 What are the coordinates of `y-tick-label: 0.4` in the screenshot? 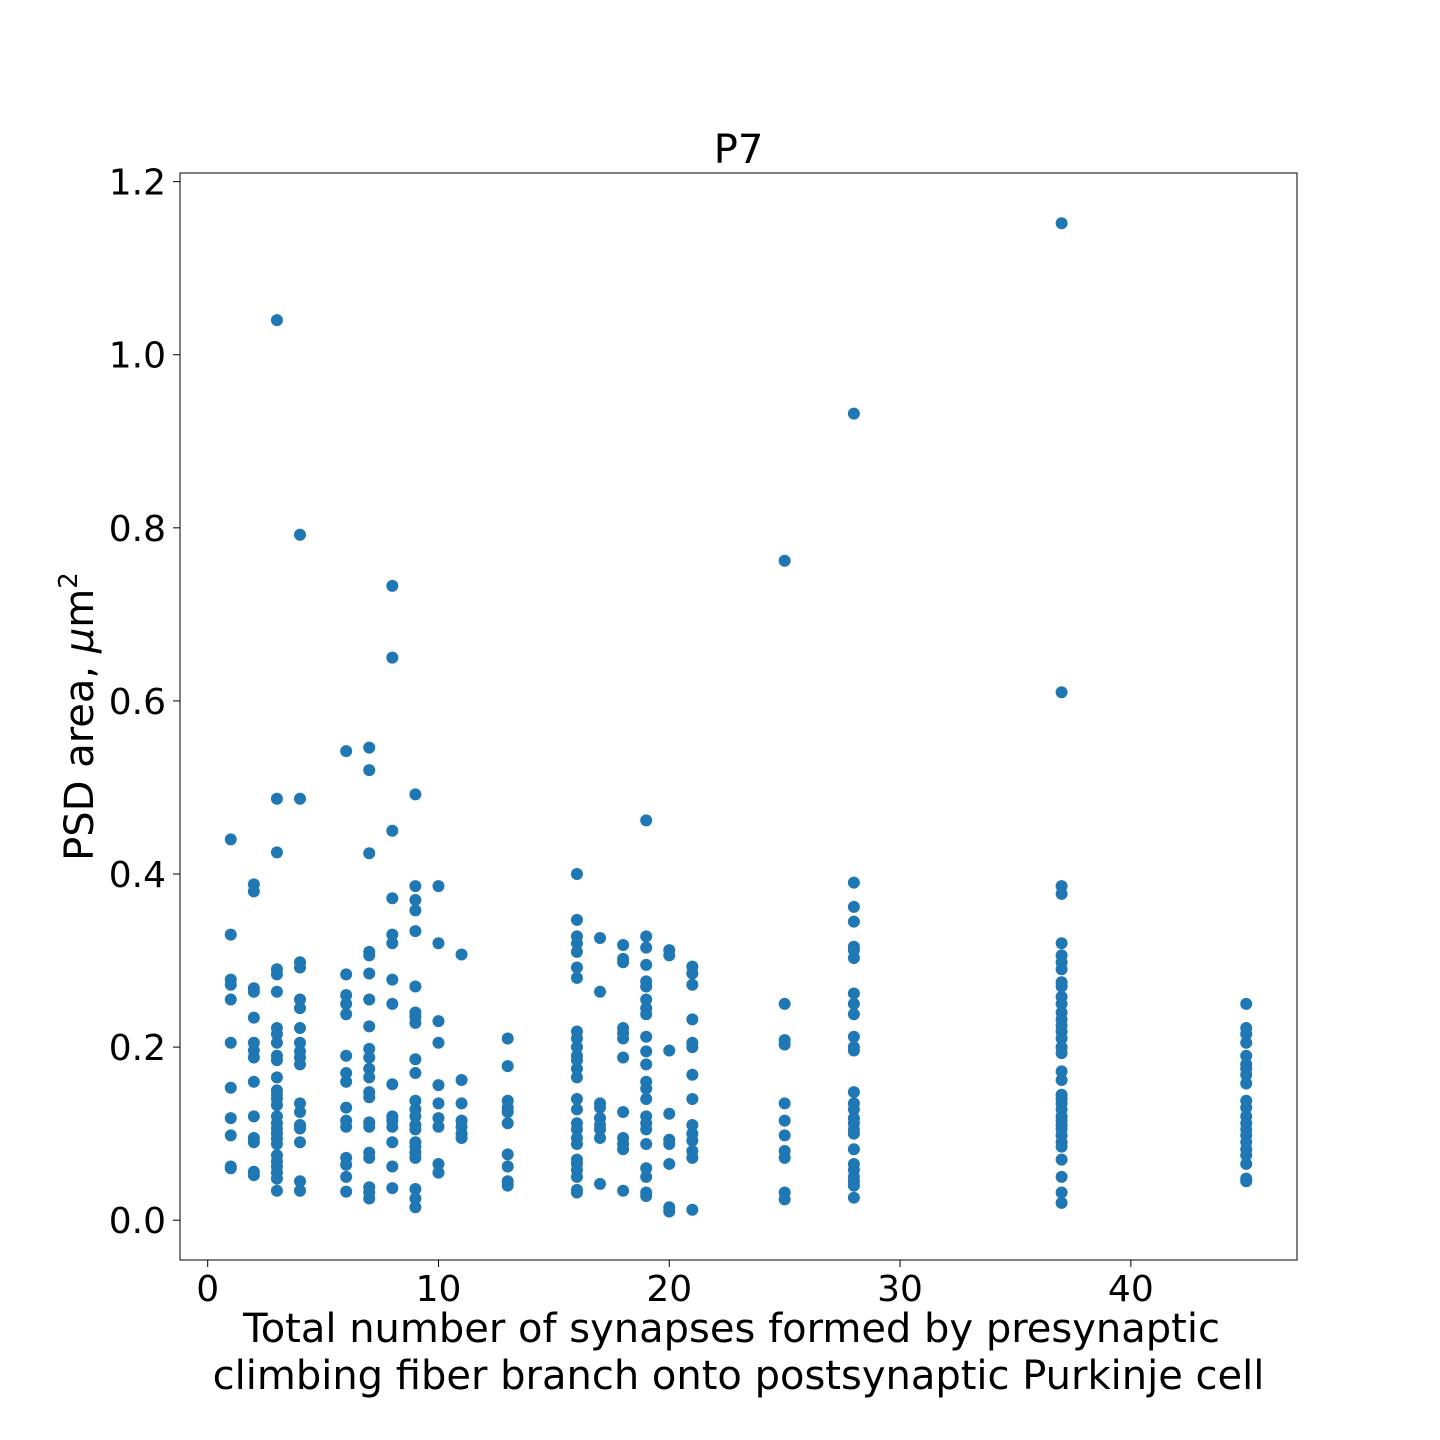 It's located at (137, 875).